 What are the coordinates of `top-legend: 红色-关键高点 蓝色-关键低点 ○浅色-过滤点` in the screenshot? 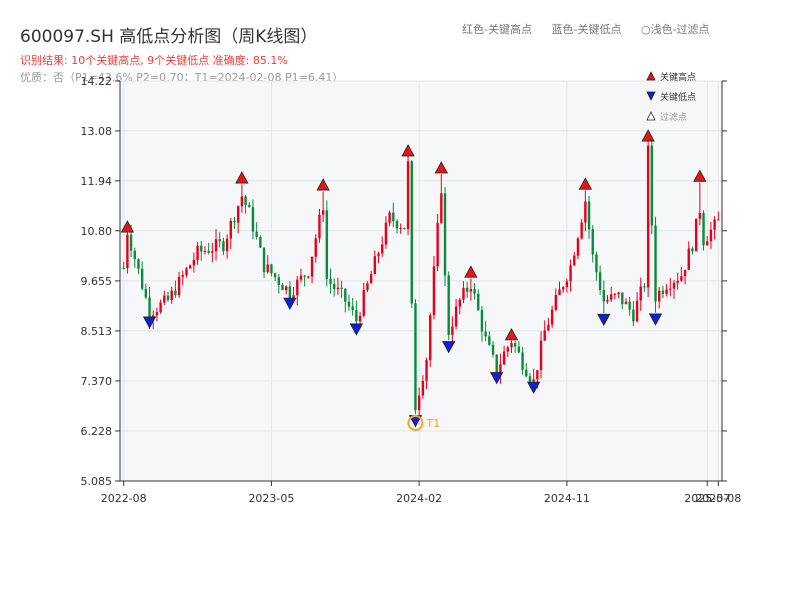 It's located at (594, 29).